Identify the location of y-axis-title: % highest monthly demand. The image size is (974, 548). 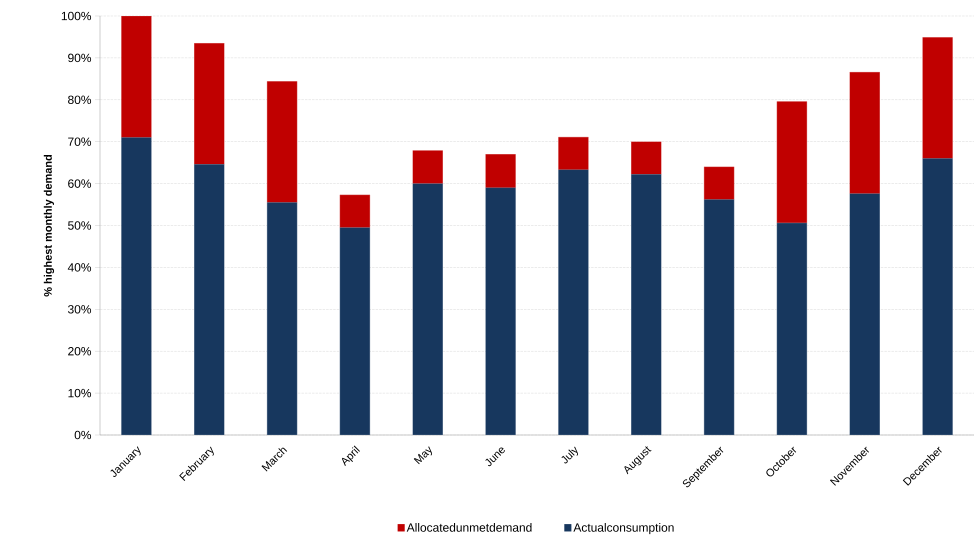
(49, 225).